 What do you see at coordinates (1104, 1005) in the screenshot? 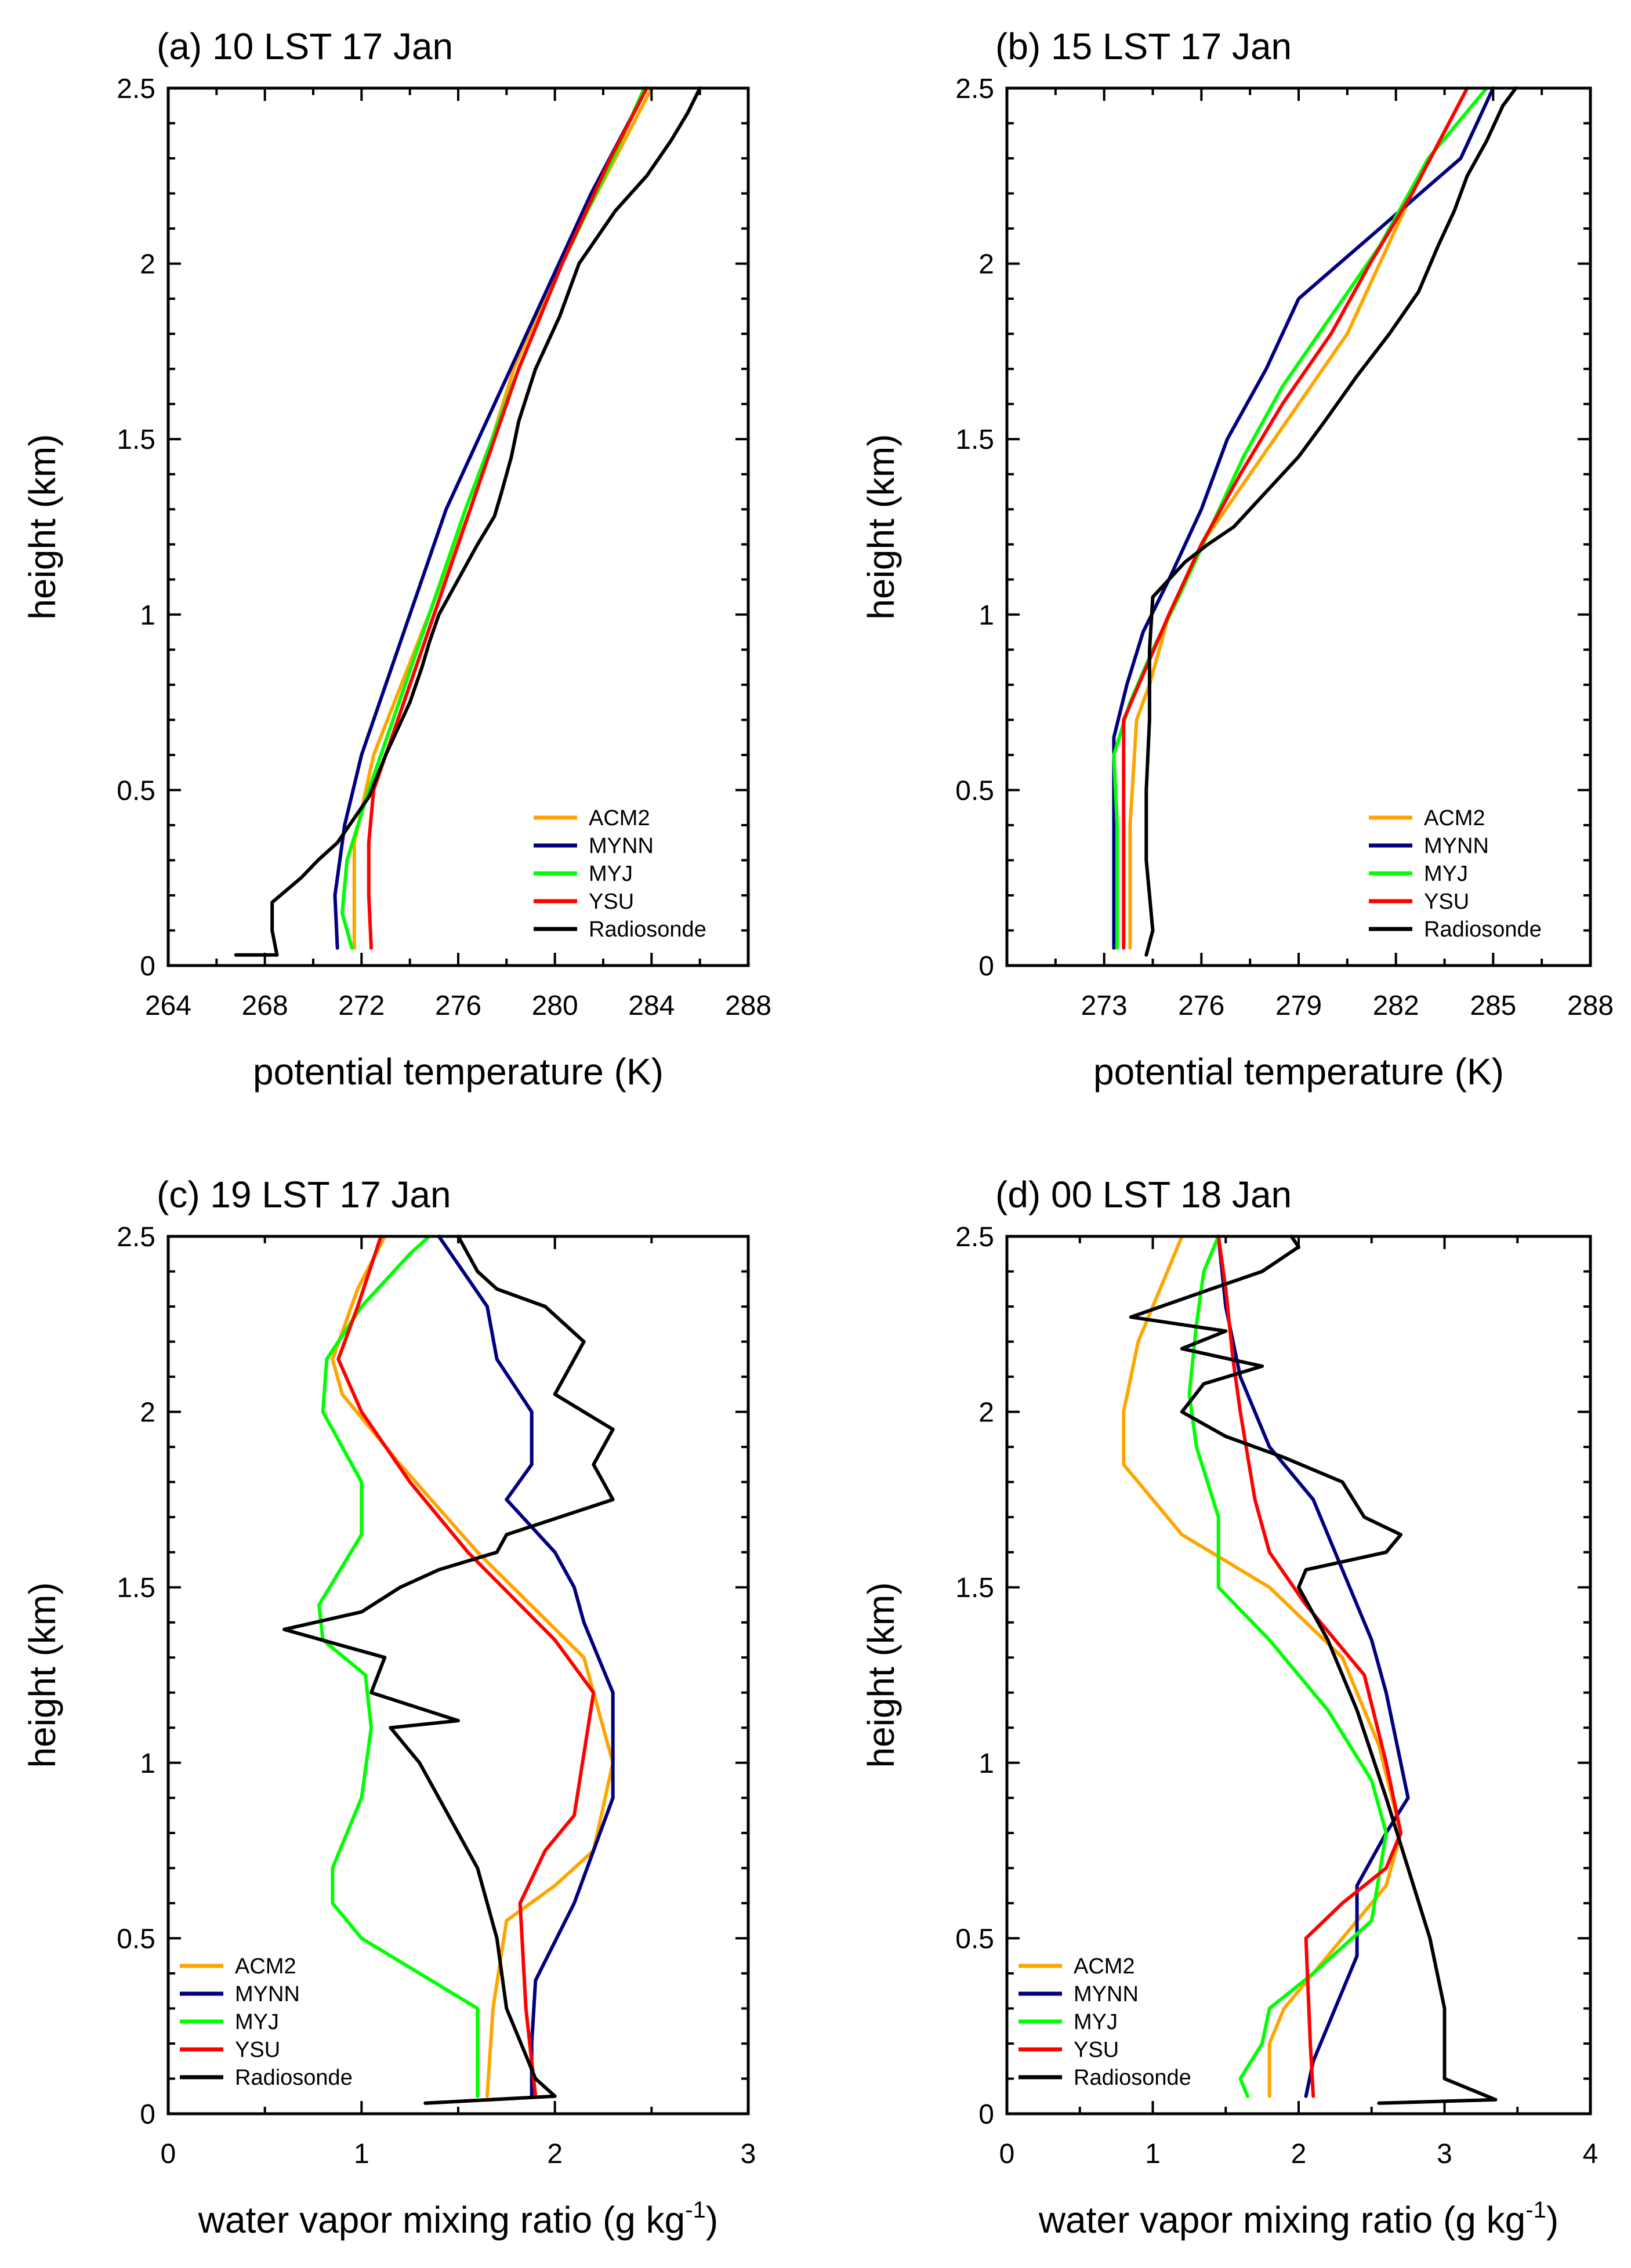
I see `x-tick-label: 273` at bounding box center [1104, 1005].